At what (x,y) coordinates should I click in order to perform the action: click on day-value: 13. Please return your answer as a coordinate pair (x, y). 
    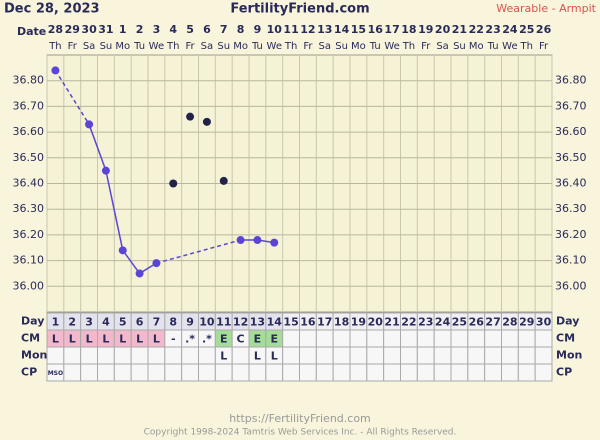
    Looking at the image, I should click on (257, 322).